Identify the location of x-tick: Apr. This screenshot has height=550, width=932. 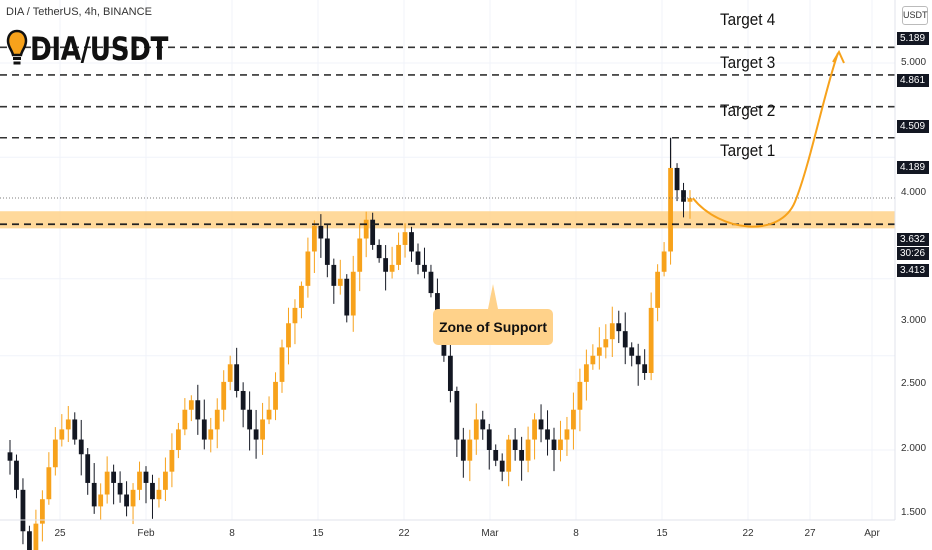
(872, 533).